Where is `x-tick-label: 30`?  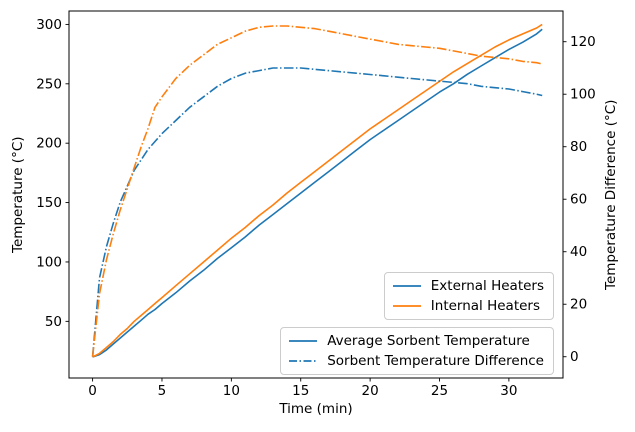
x-tick-label: 30 is located at coordinates (508, 391).